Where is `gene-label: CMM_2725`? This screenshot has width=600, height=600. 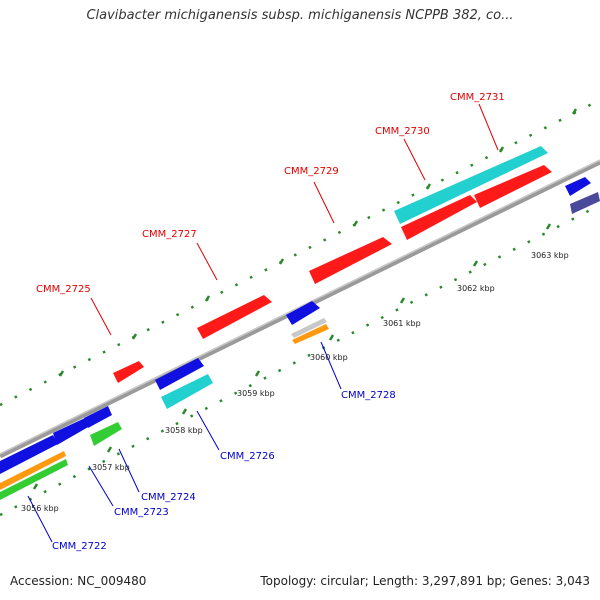 gene-label: CMM_2725 is located at coordinates (63, 289).